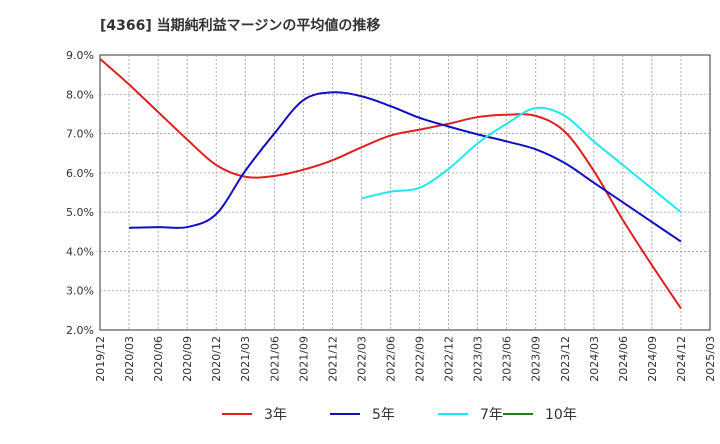 Image resolution: width=720 pixels, height=444 pixels. Describe the element at coordinates (536, 359) in the screenshot. I see `x-tick-label: 2023/09` at that location.